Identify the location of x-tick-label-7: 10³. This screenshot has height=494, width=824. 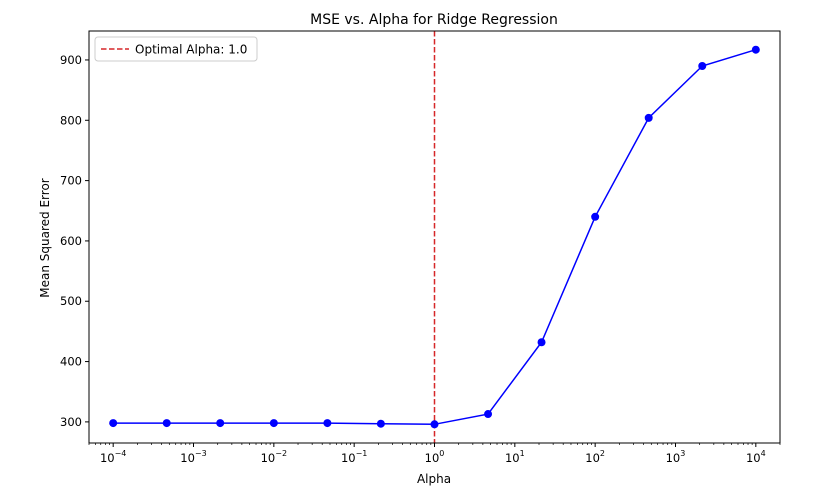
(676, 457).